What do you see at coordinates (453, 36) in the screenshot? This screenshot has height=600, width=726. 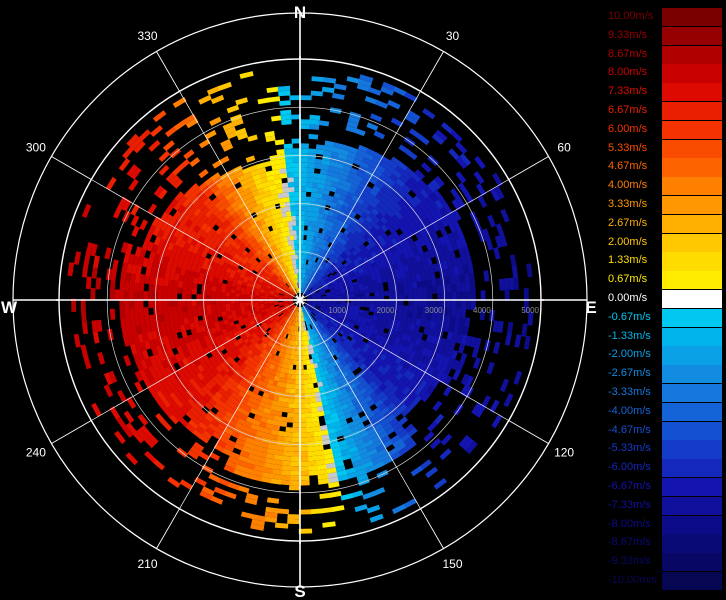 I see `azimuth-label: 30` at bounding box center [453, 36].